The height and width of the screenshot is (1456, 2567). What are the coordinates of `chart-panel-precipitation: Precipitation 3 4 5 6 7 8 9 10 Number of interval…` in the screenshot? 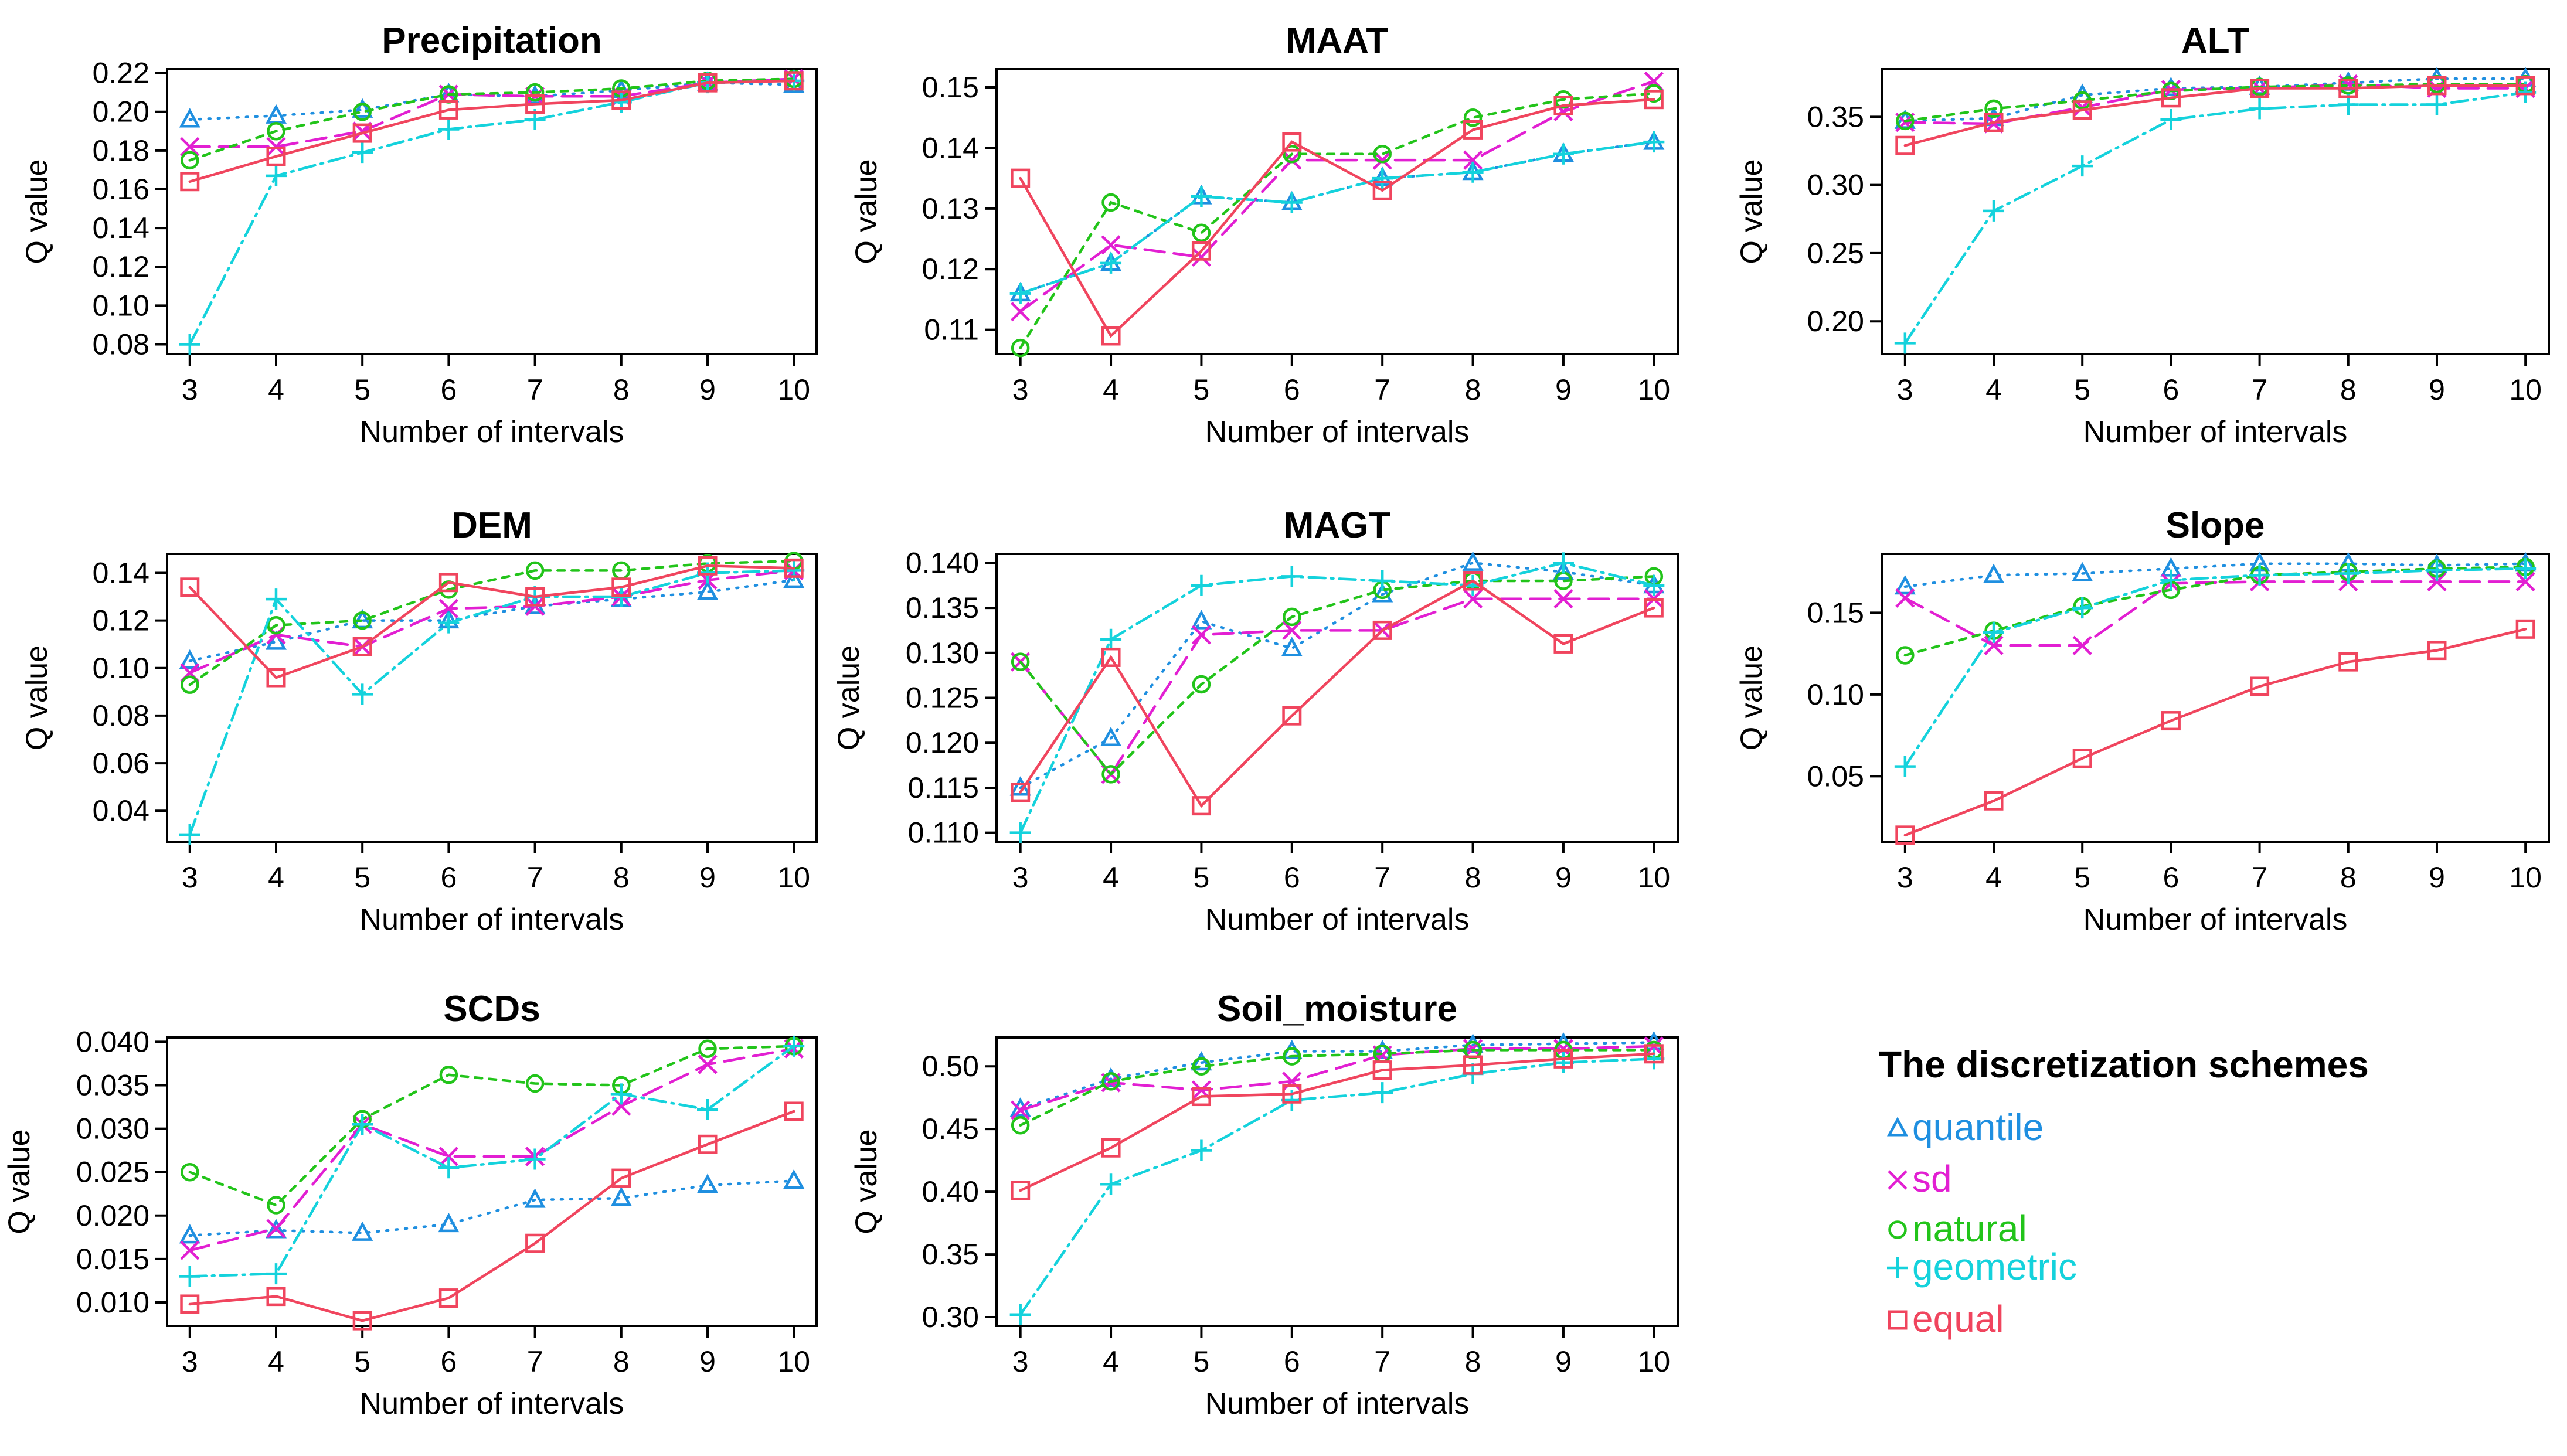 It's located at (419, 235).